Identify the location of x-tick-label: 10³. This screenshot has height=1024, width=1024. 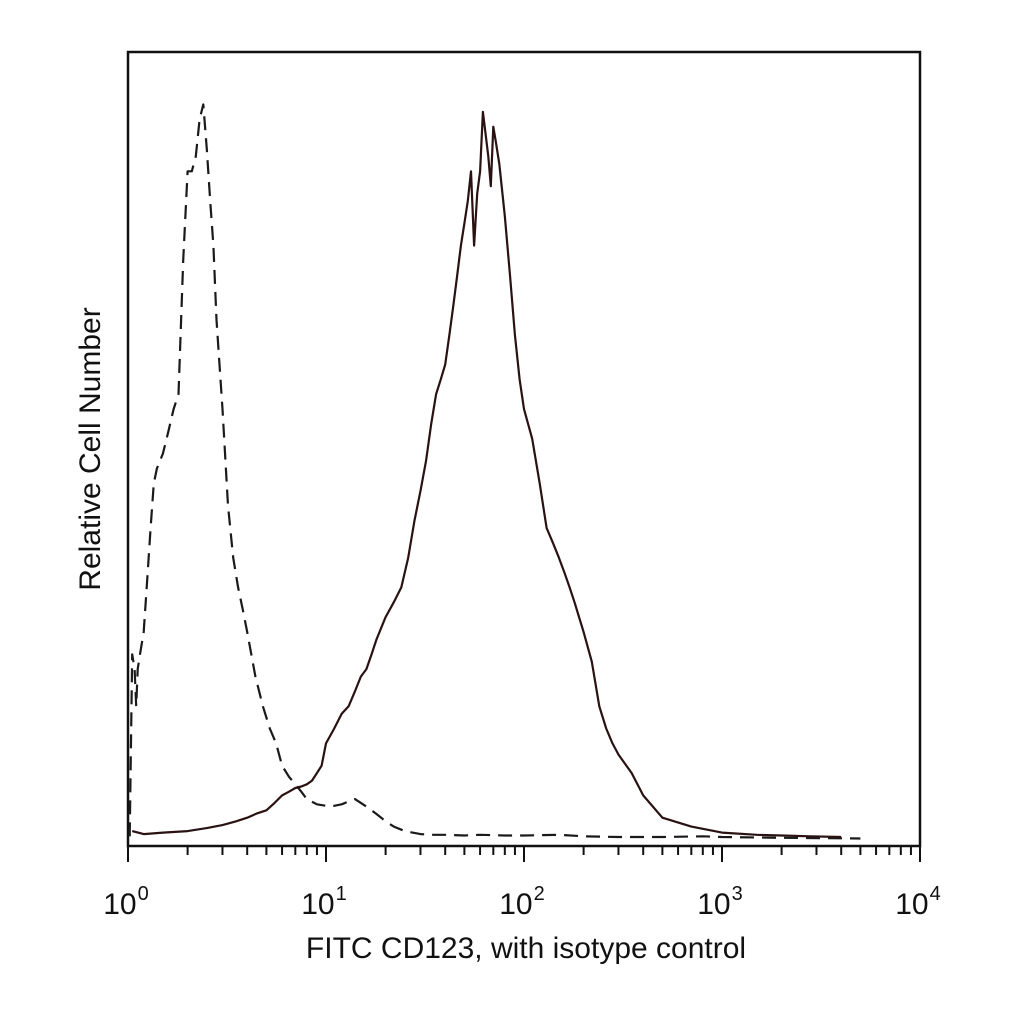
(720, 902).